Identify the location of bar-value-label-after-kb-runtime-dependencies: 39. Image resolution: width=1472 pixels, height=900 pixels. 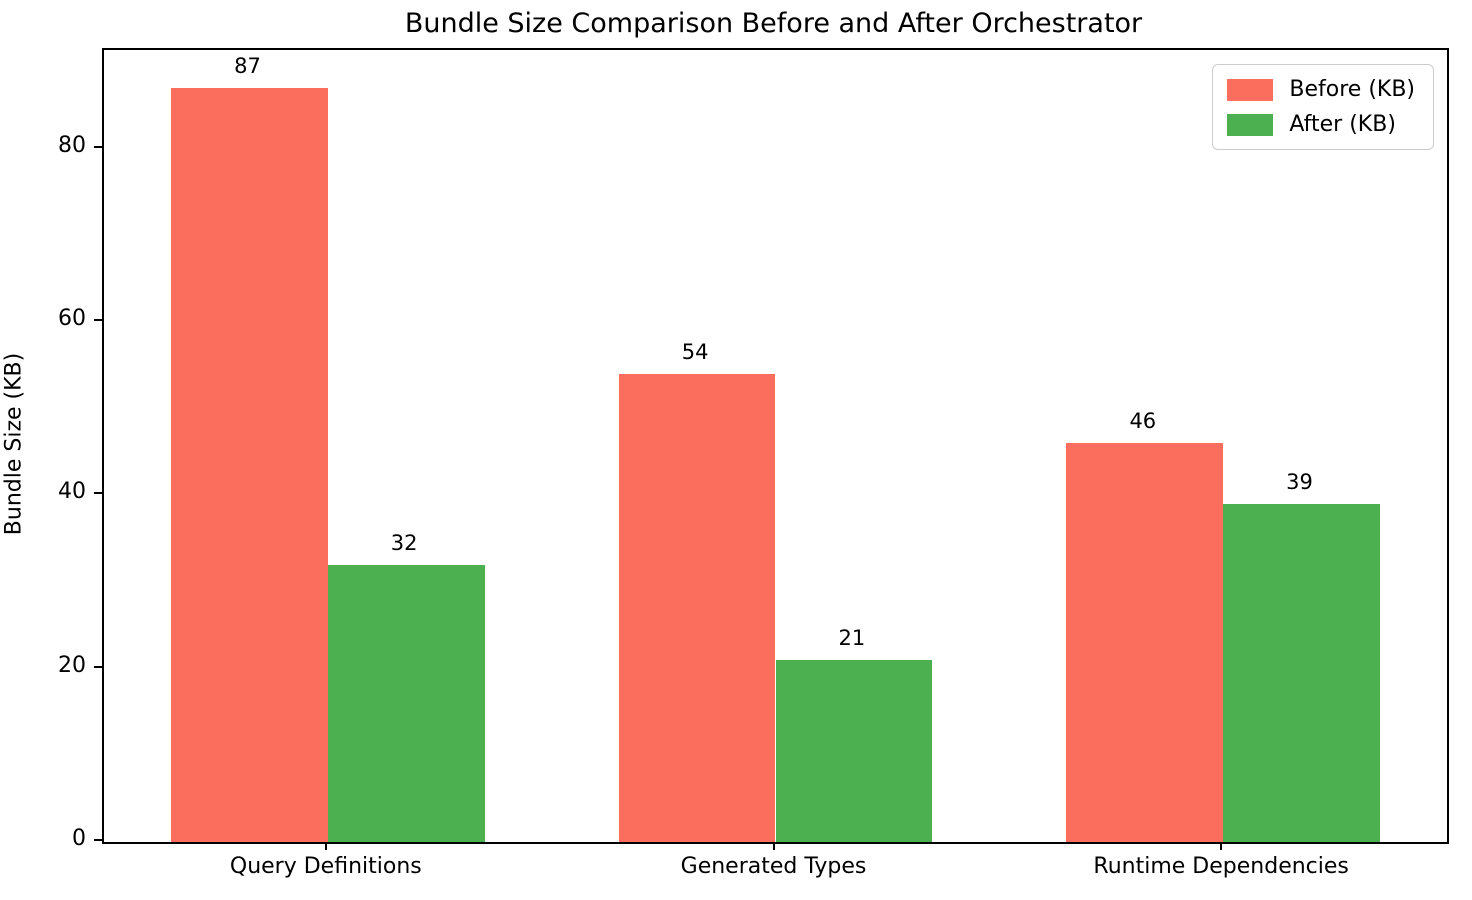
(1299, 482).